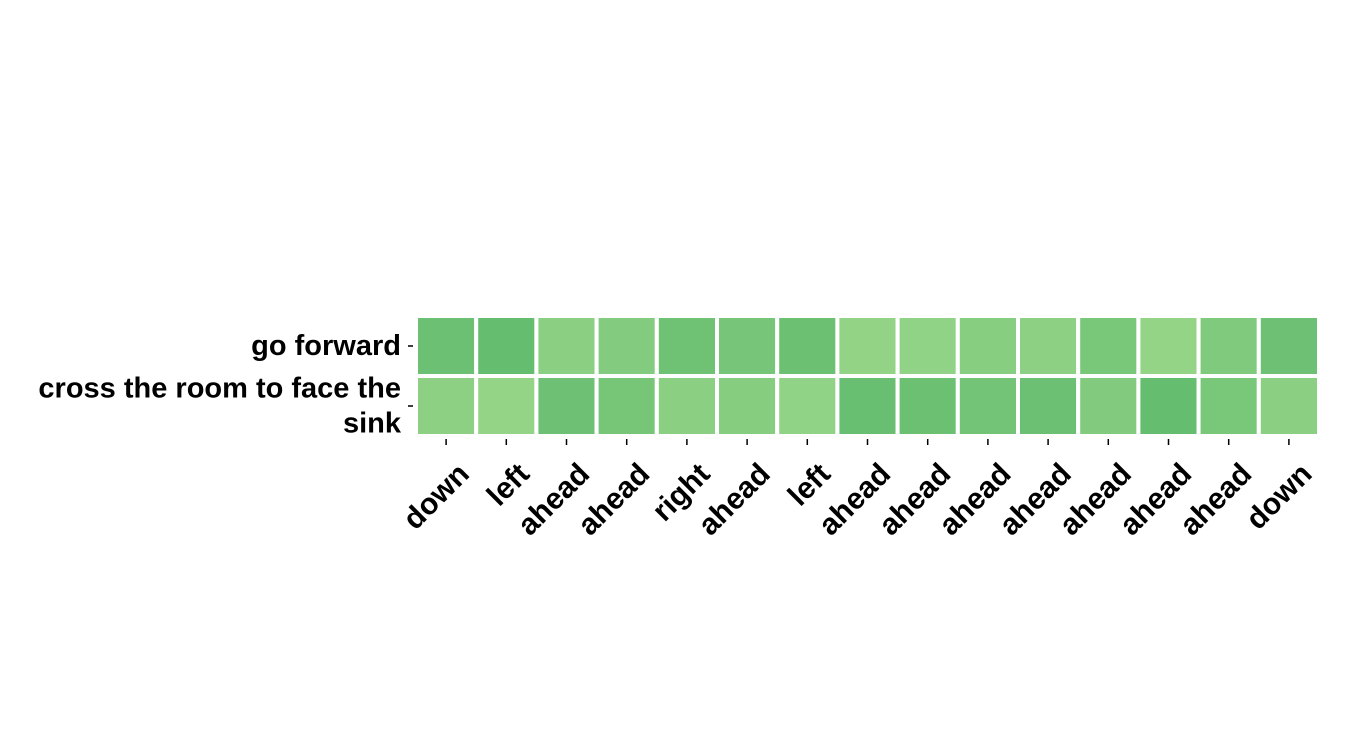 The height and width of the screenshot is (750, 1350). I want to click on y-tick-label: go forward, so click(326, 346).